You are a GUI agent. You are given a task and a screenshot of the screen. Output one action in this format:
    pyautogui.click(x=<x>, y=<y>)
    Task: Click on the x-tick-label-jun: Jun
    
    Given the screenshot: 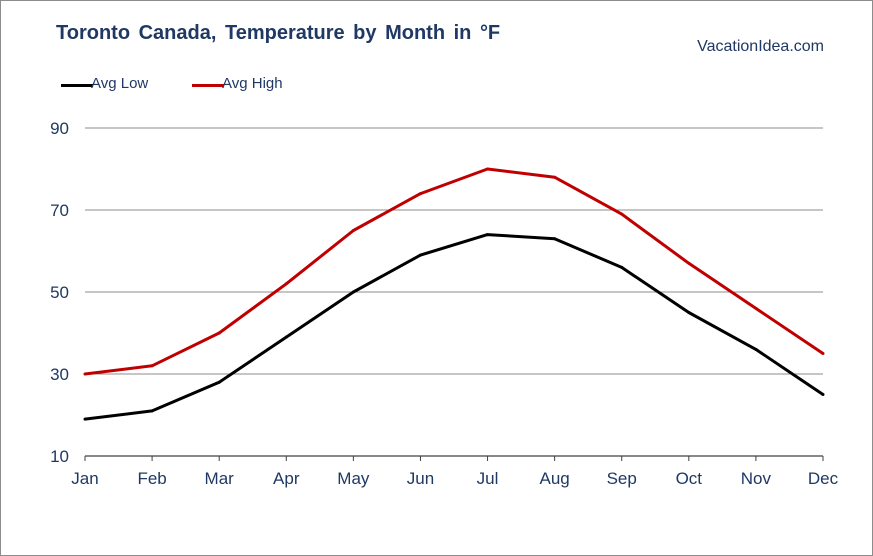 What is the action you would take?
    pyautogui.click(x=420, y=478)
    